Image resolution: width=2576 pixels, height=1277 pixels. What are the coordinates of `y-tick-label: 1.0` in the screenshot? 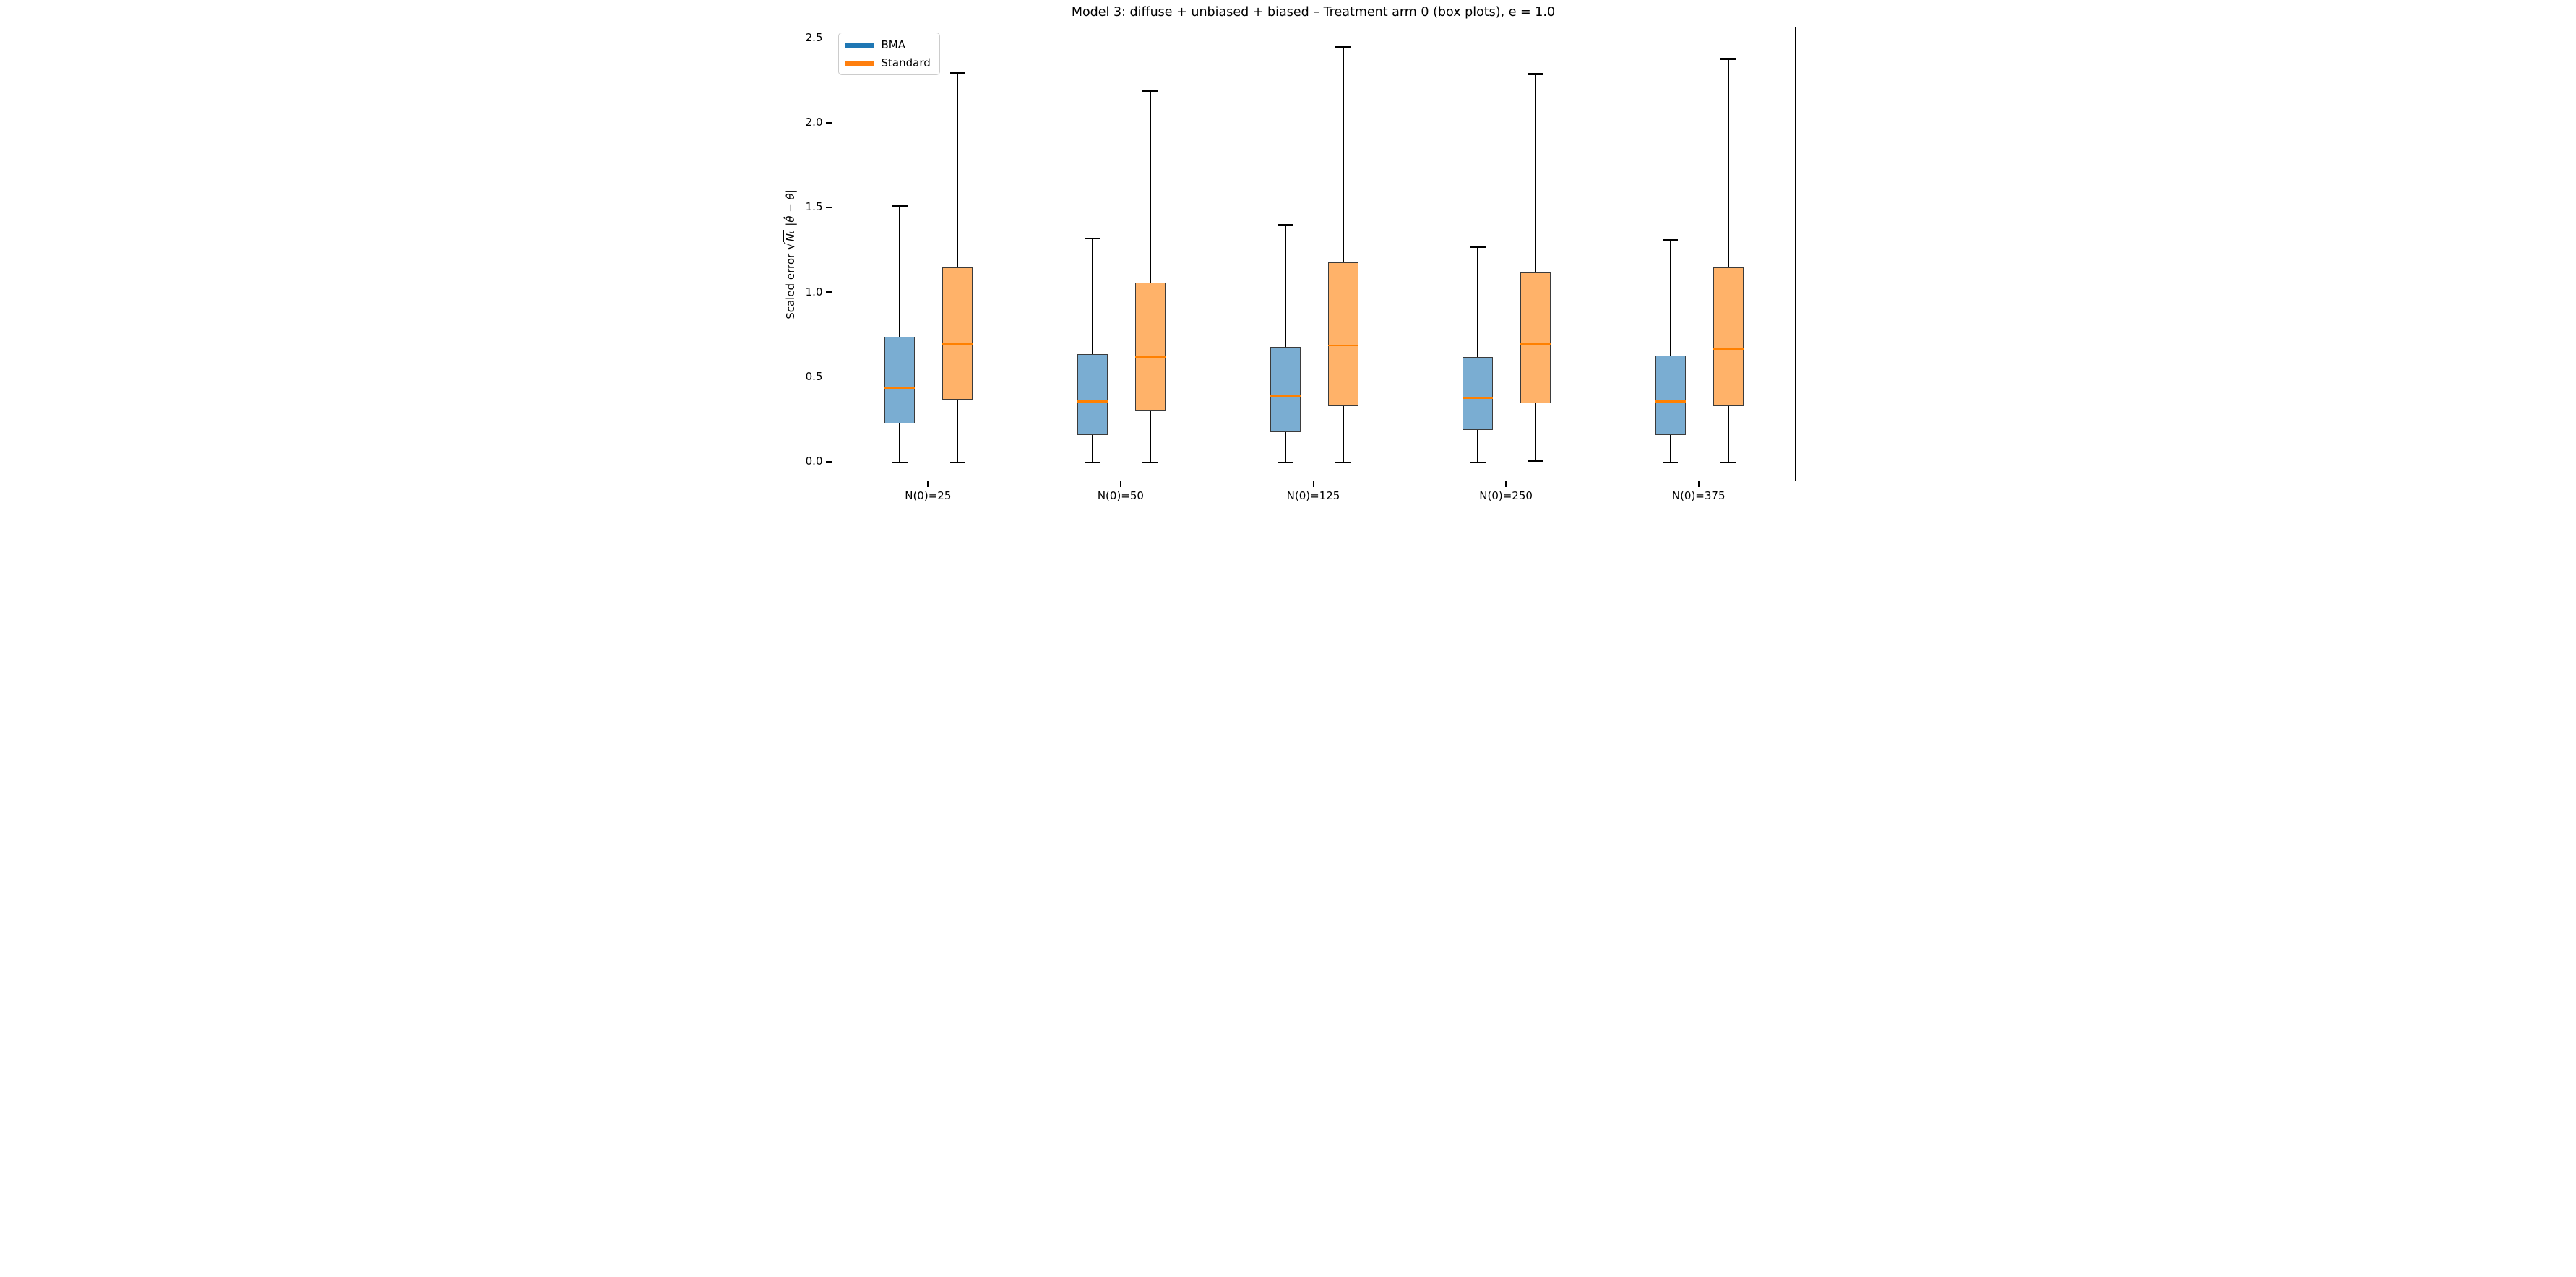 It's located at (814, 291).